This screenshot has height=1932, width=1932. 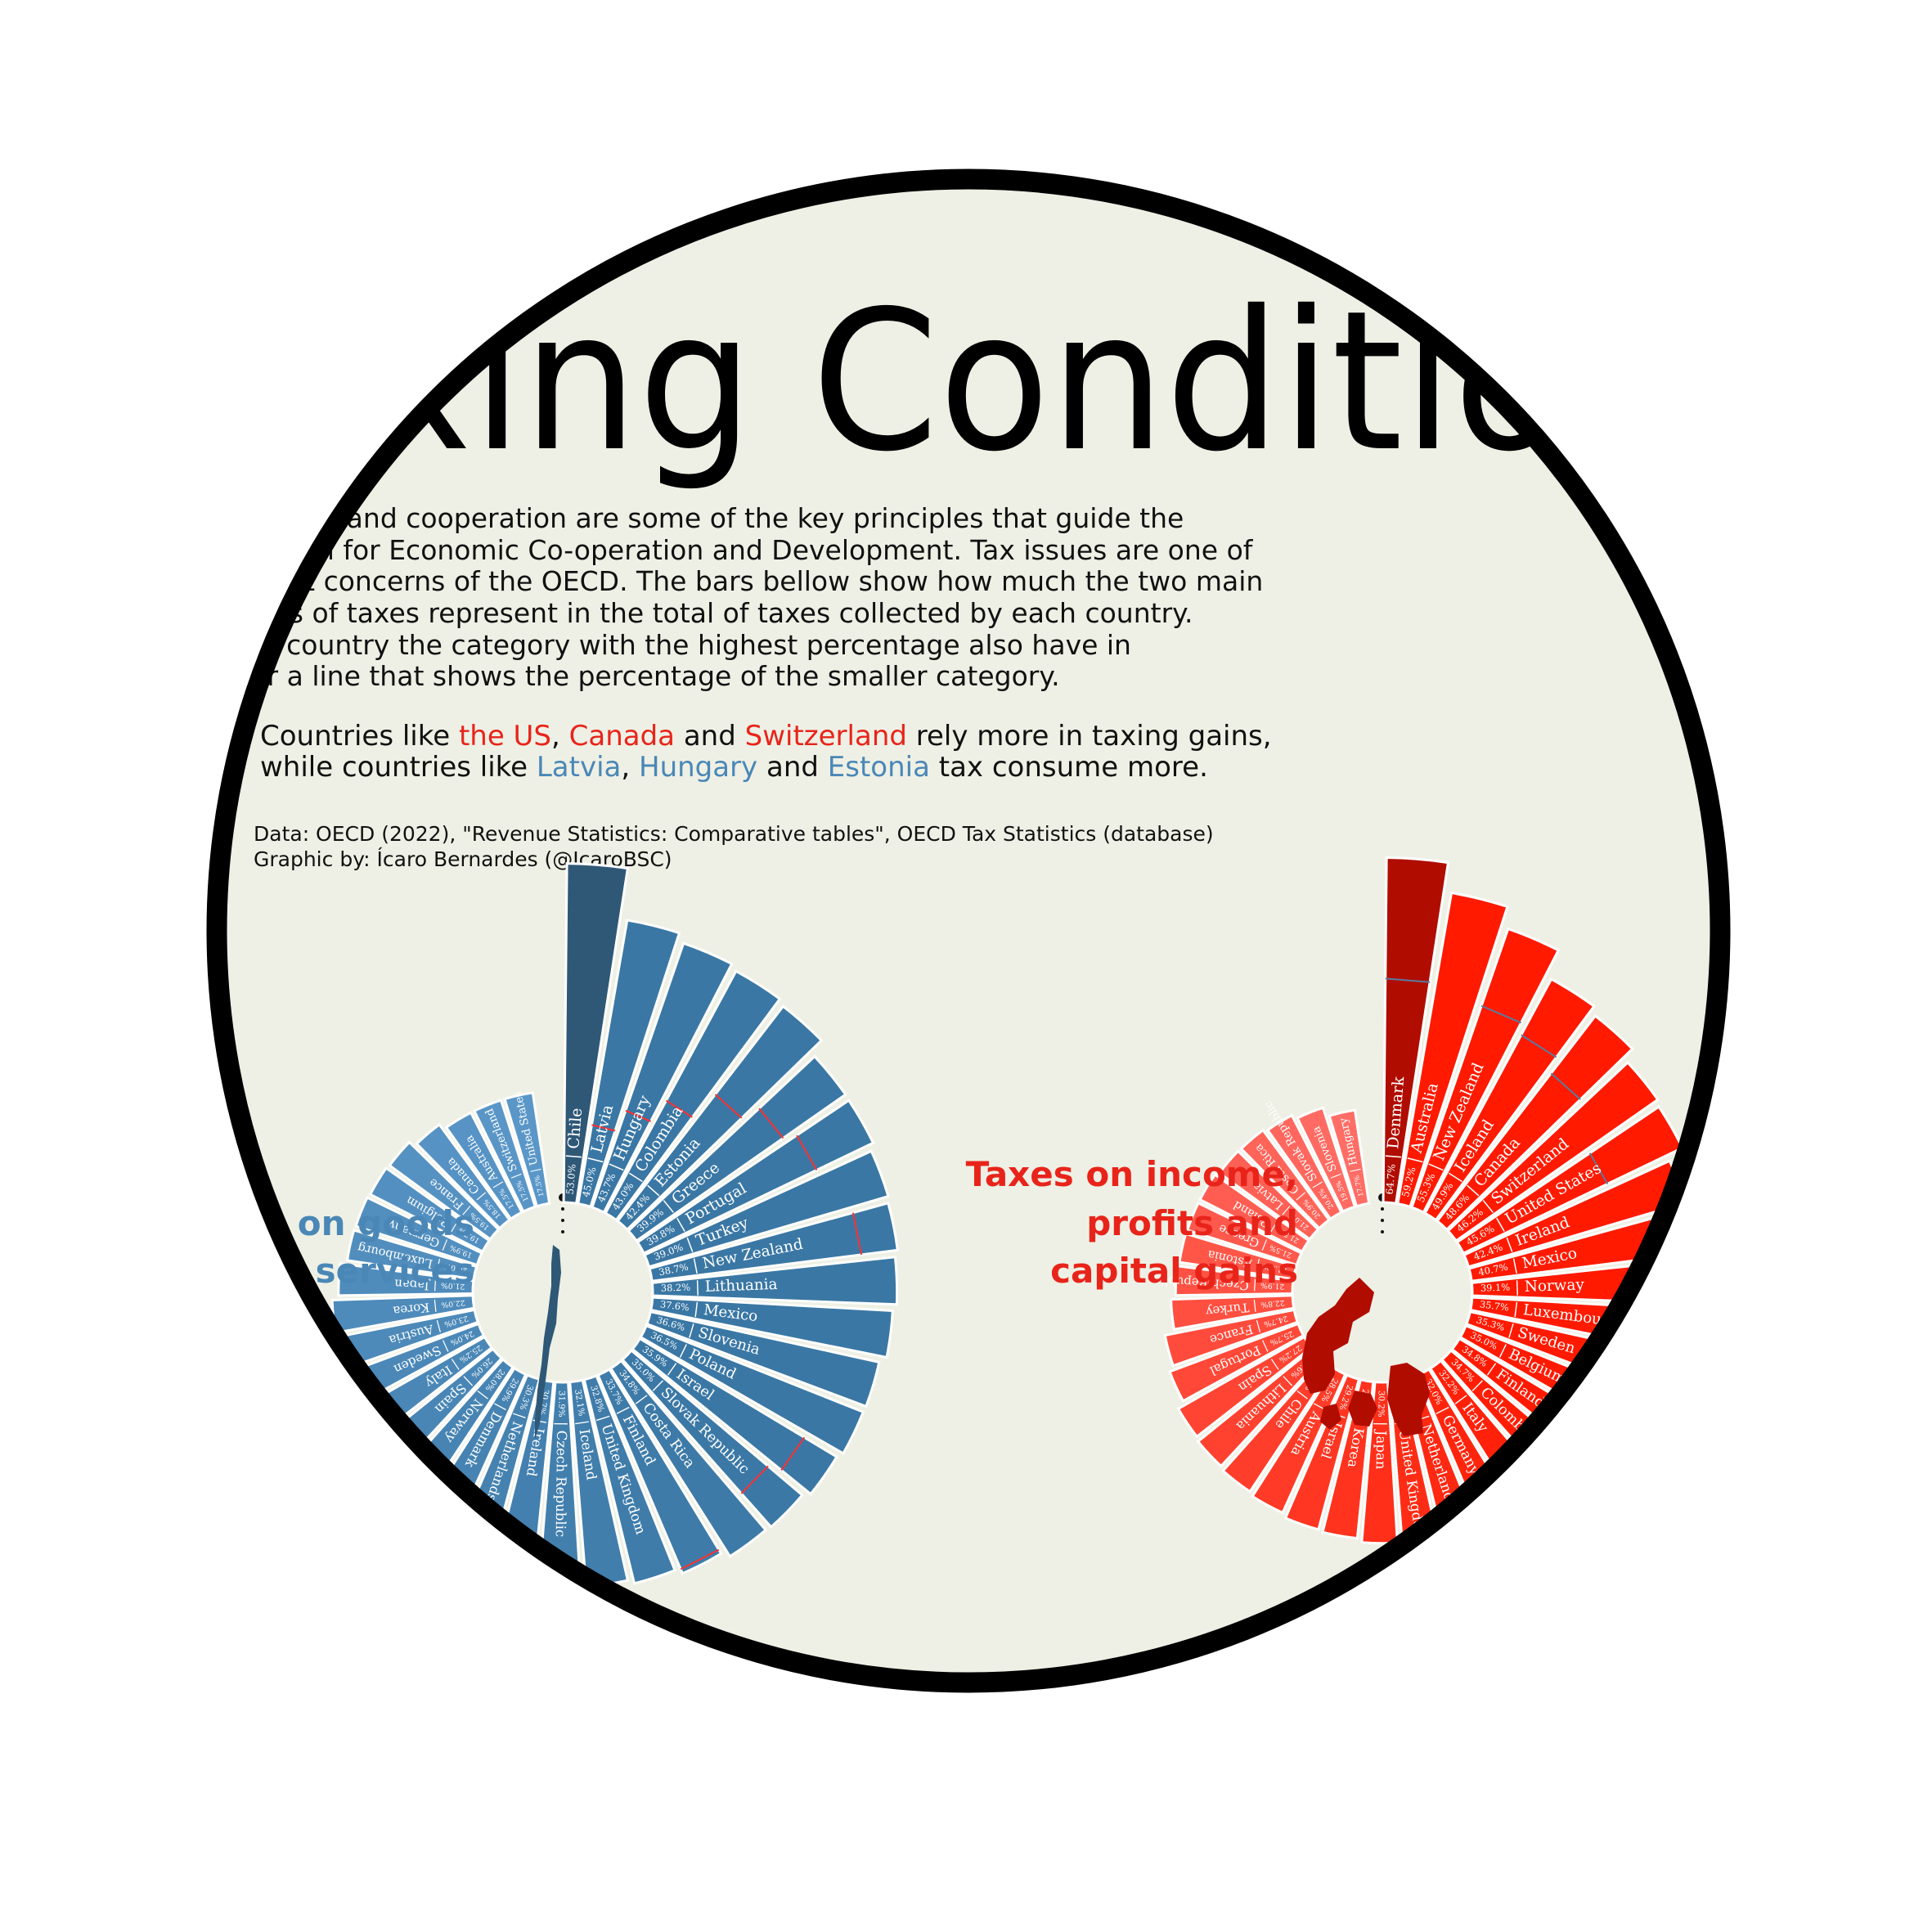 I want to click on highlight-text: rely more in taxing gains,, so click(x=1089, y=736).